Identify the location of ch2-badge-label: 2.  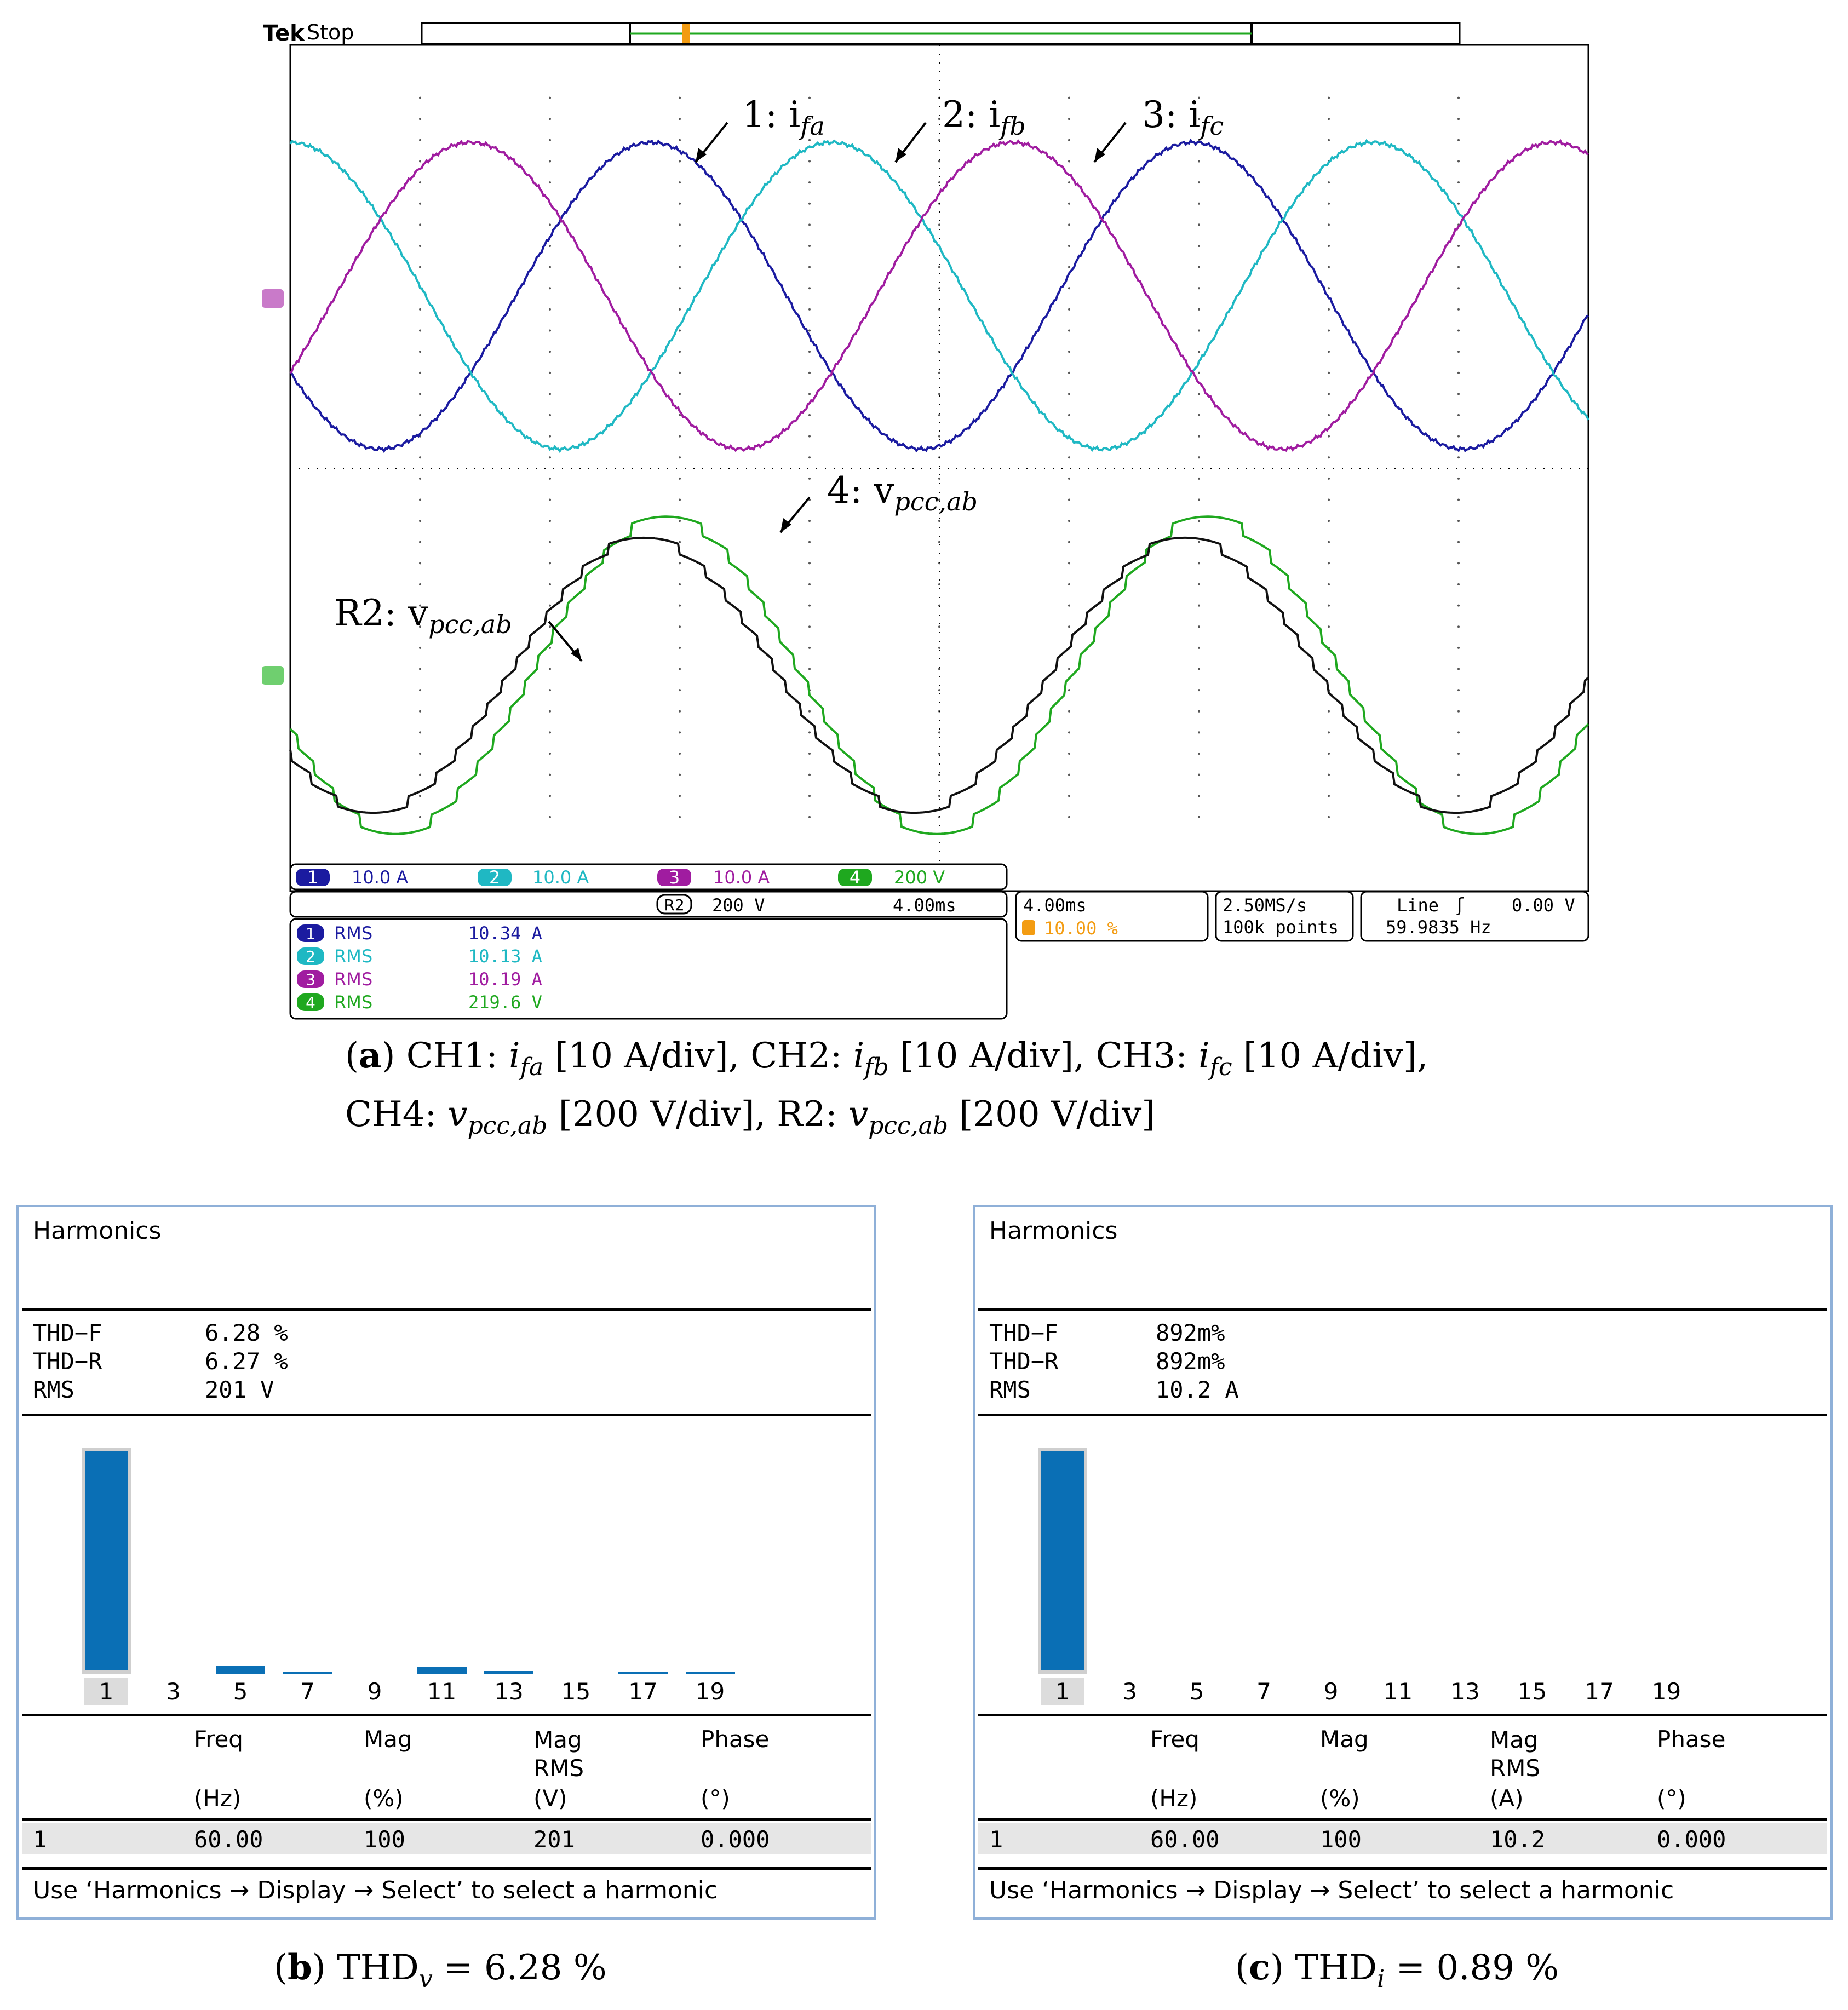
(494, 877).